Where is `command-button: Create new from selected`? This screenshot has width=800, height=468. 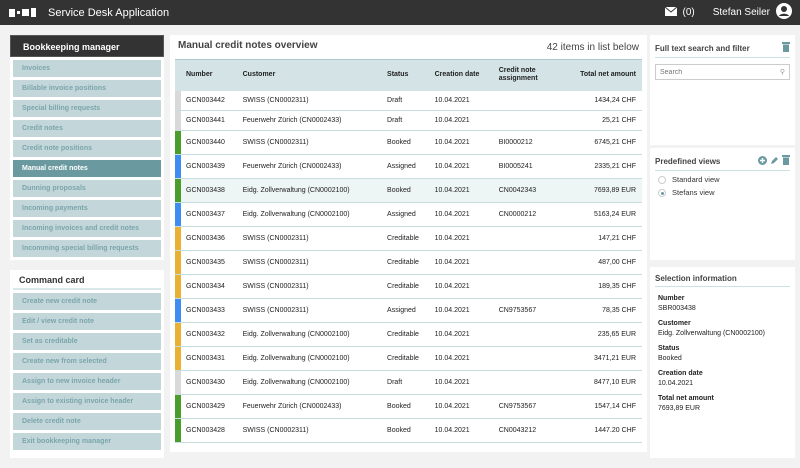
command-button: Create new from selected is located at coordinates (87, 361).